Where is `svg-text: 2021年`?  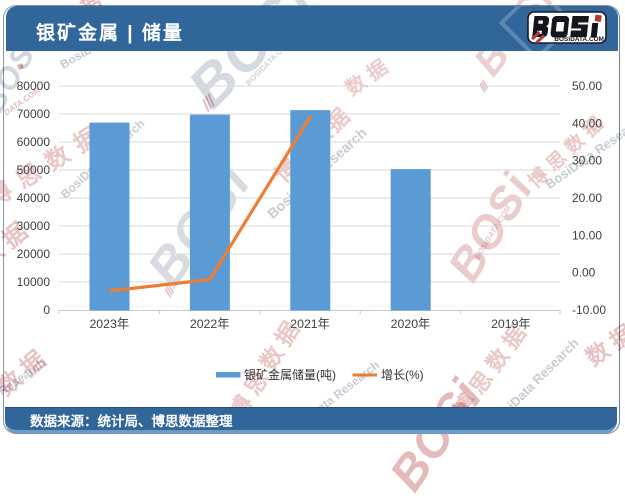
svg-text: 2021年 is located at coordinates (310, 324).